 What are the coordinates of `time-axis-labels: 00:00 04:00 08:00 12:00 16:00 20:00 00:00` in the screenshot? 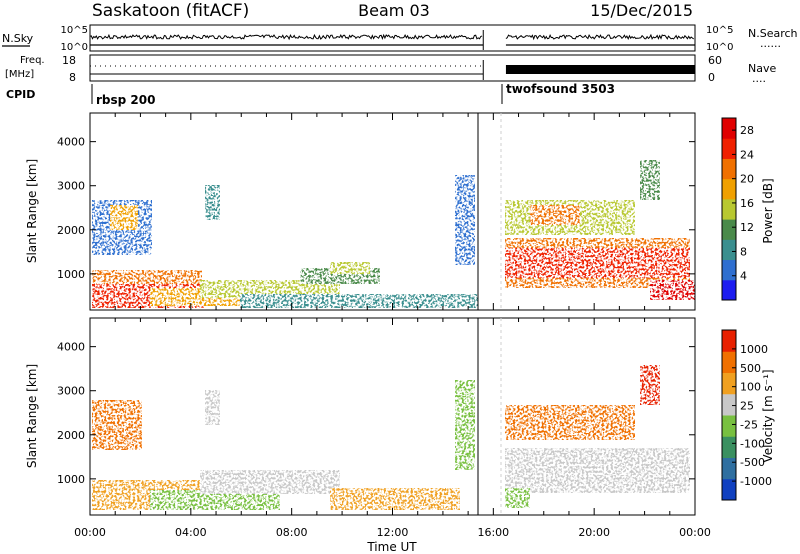 It's located at (392, 532).